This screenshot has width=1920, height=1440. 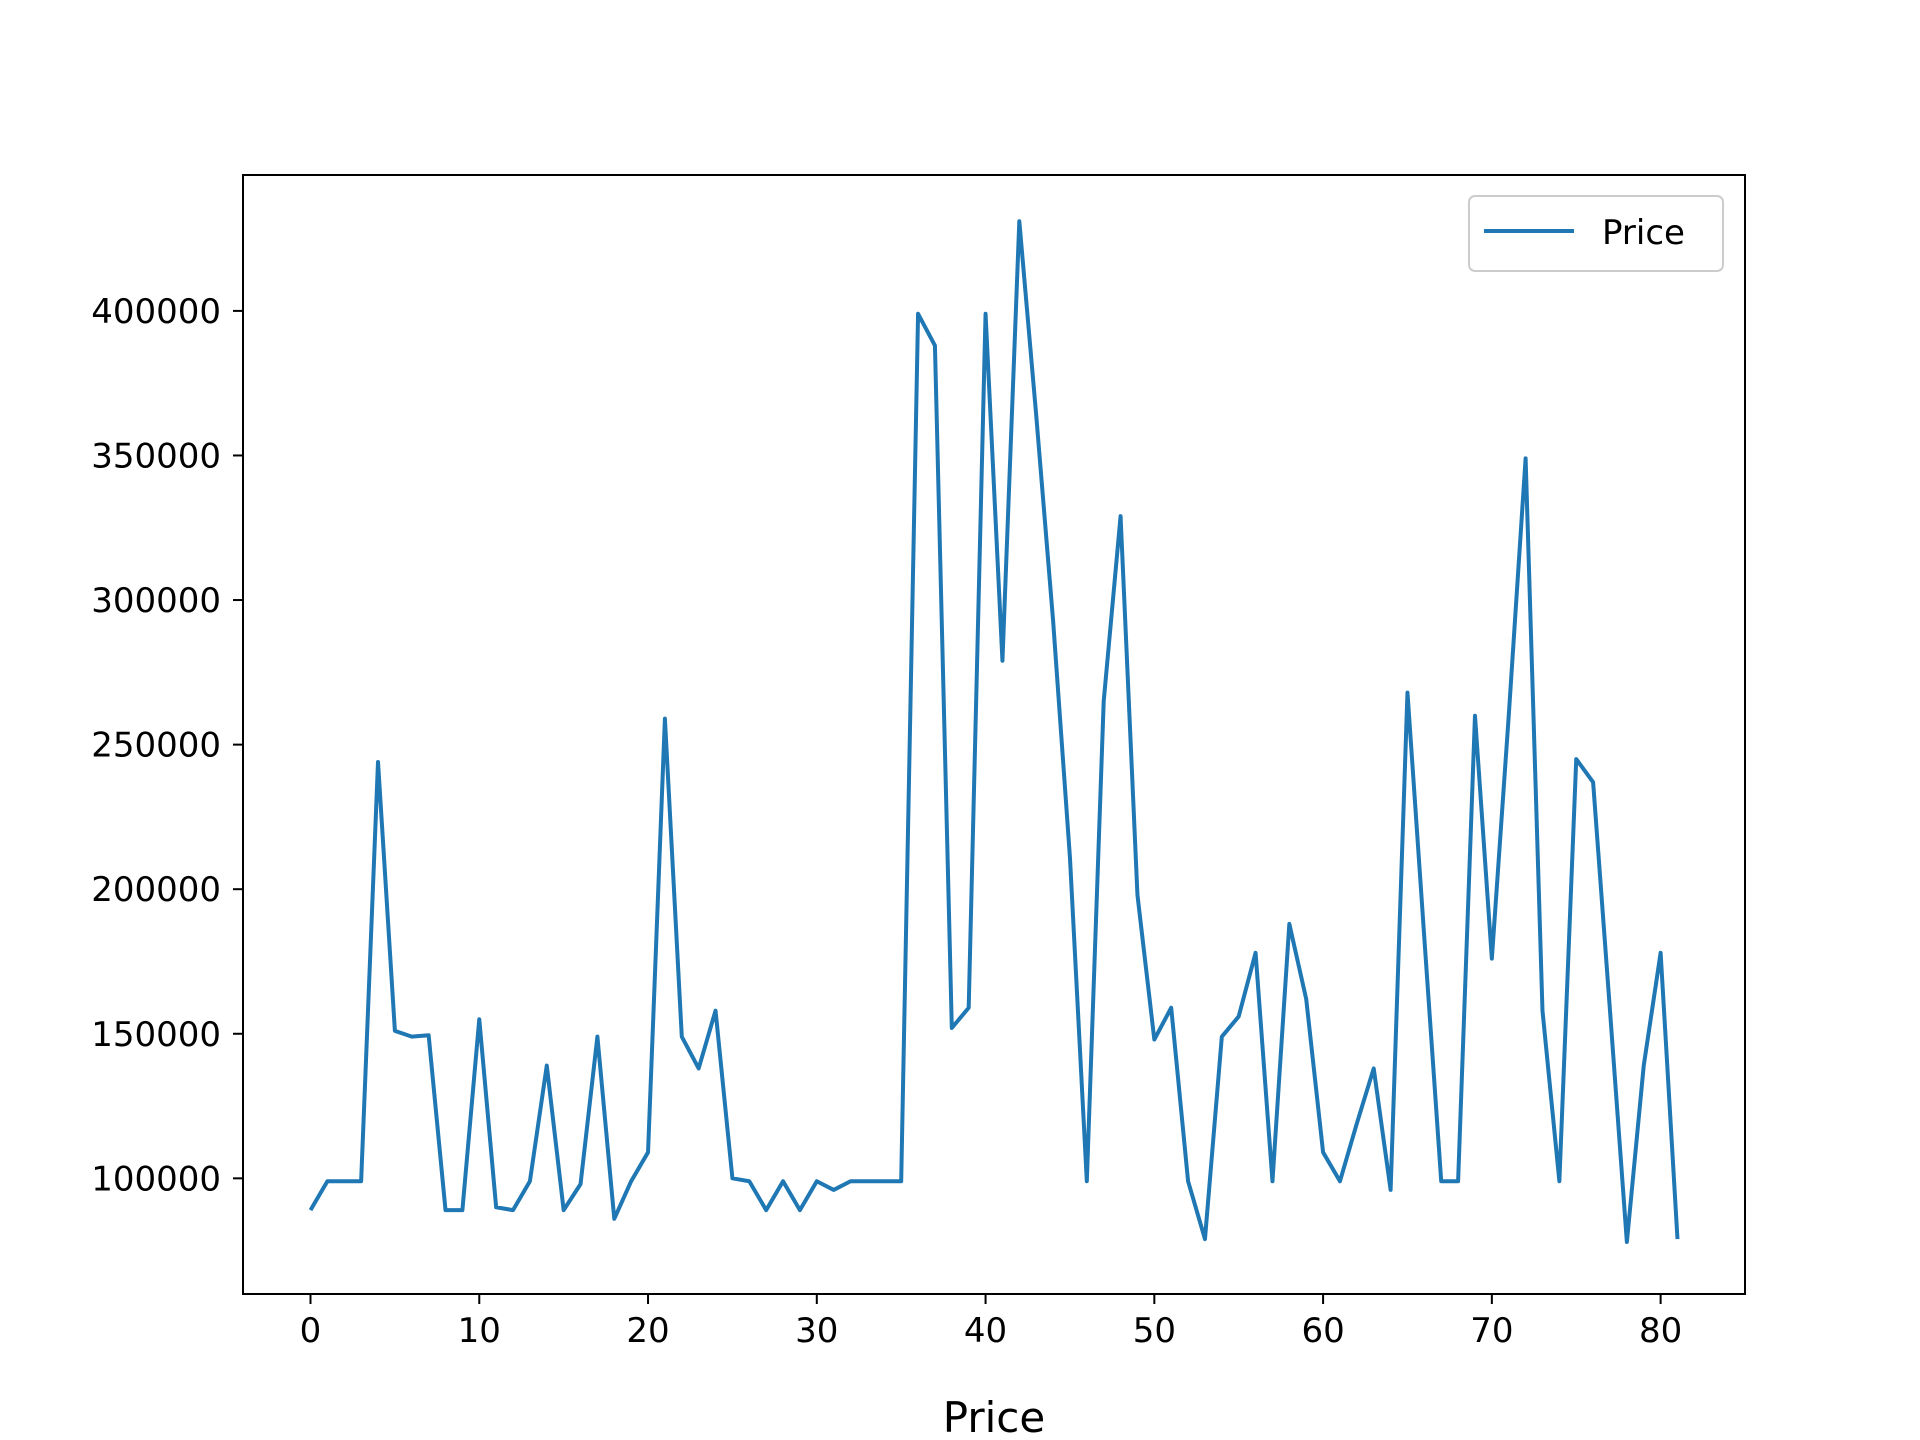 What do you see at coordinates (816, 1331) in the screenshot?
I see `x-tick-label: 30` at bounding box center [816, 1331].